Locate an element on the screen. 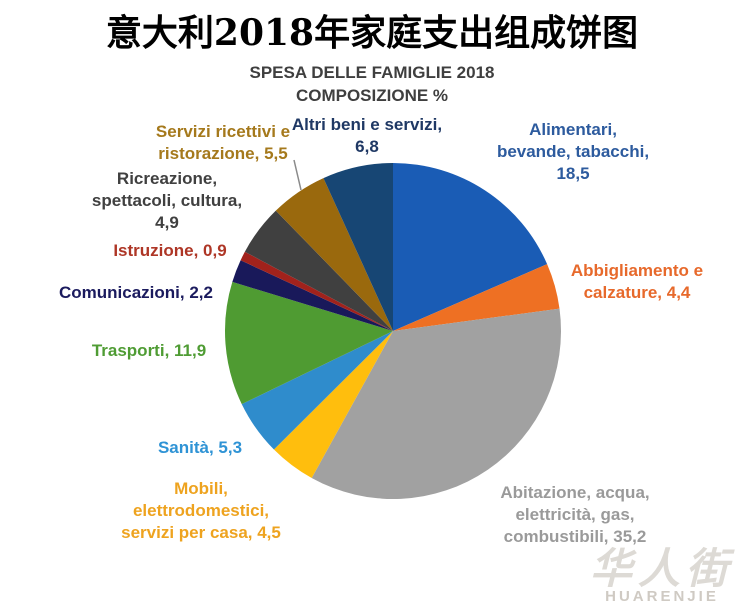 This screenshot has width=744, height=613. label-line: Trasporti, 11,9 is located at coordinates (149, 350).